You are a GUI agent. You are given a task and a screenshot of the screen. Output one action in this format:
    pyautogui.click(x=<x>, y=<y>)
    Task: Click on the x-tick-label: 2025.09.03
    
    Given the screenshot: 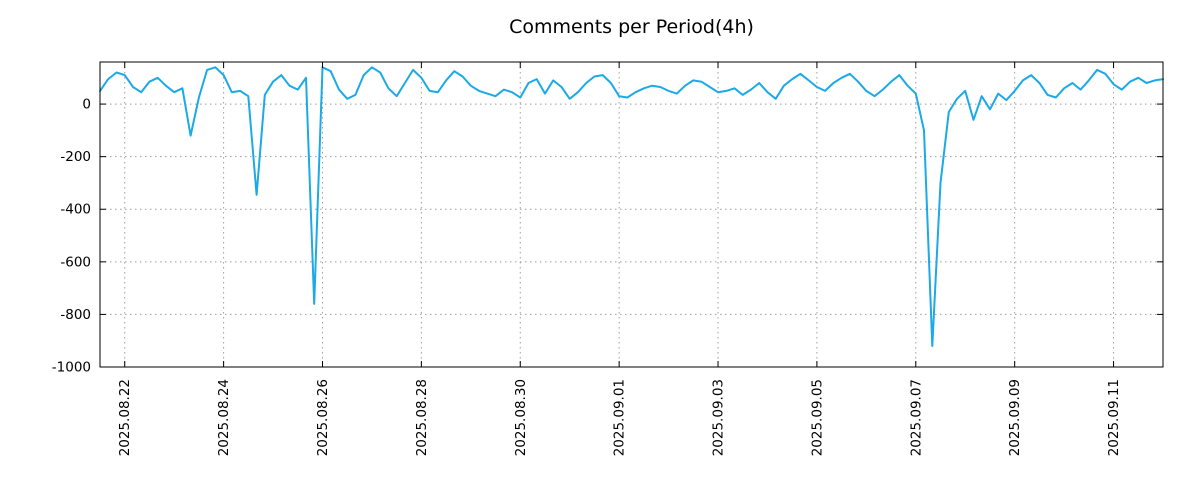 What is the action you would take?
    pyautogui.click(x=719, y=417)
    